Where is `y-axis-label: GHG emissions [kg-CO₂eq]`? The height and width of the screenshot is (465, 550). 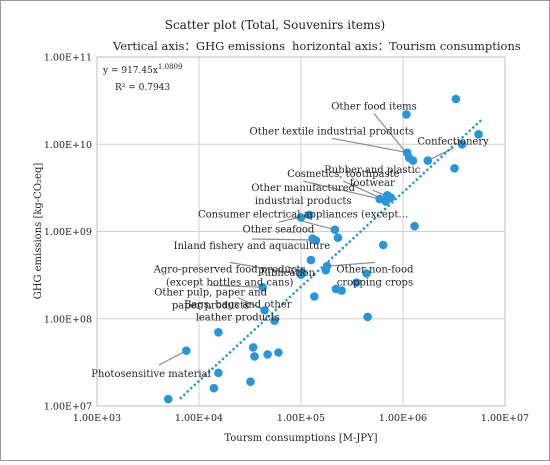 y-axis-label: GHG emissions [kg-CO₂eq] is located at coordinates (38, 231).